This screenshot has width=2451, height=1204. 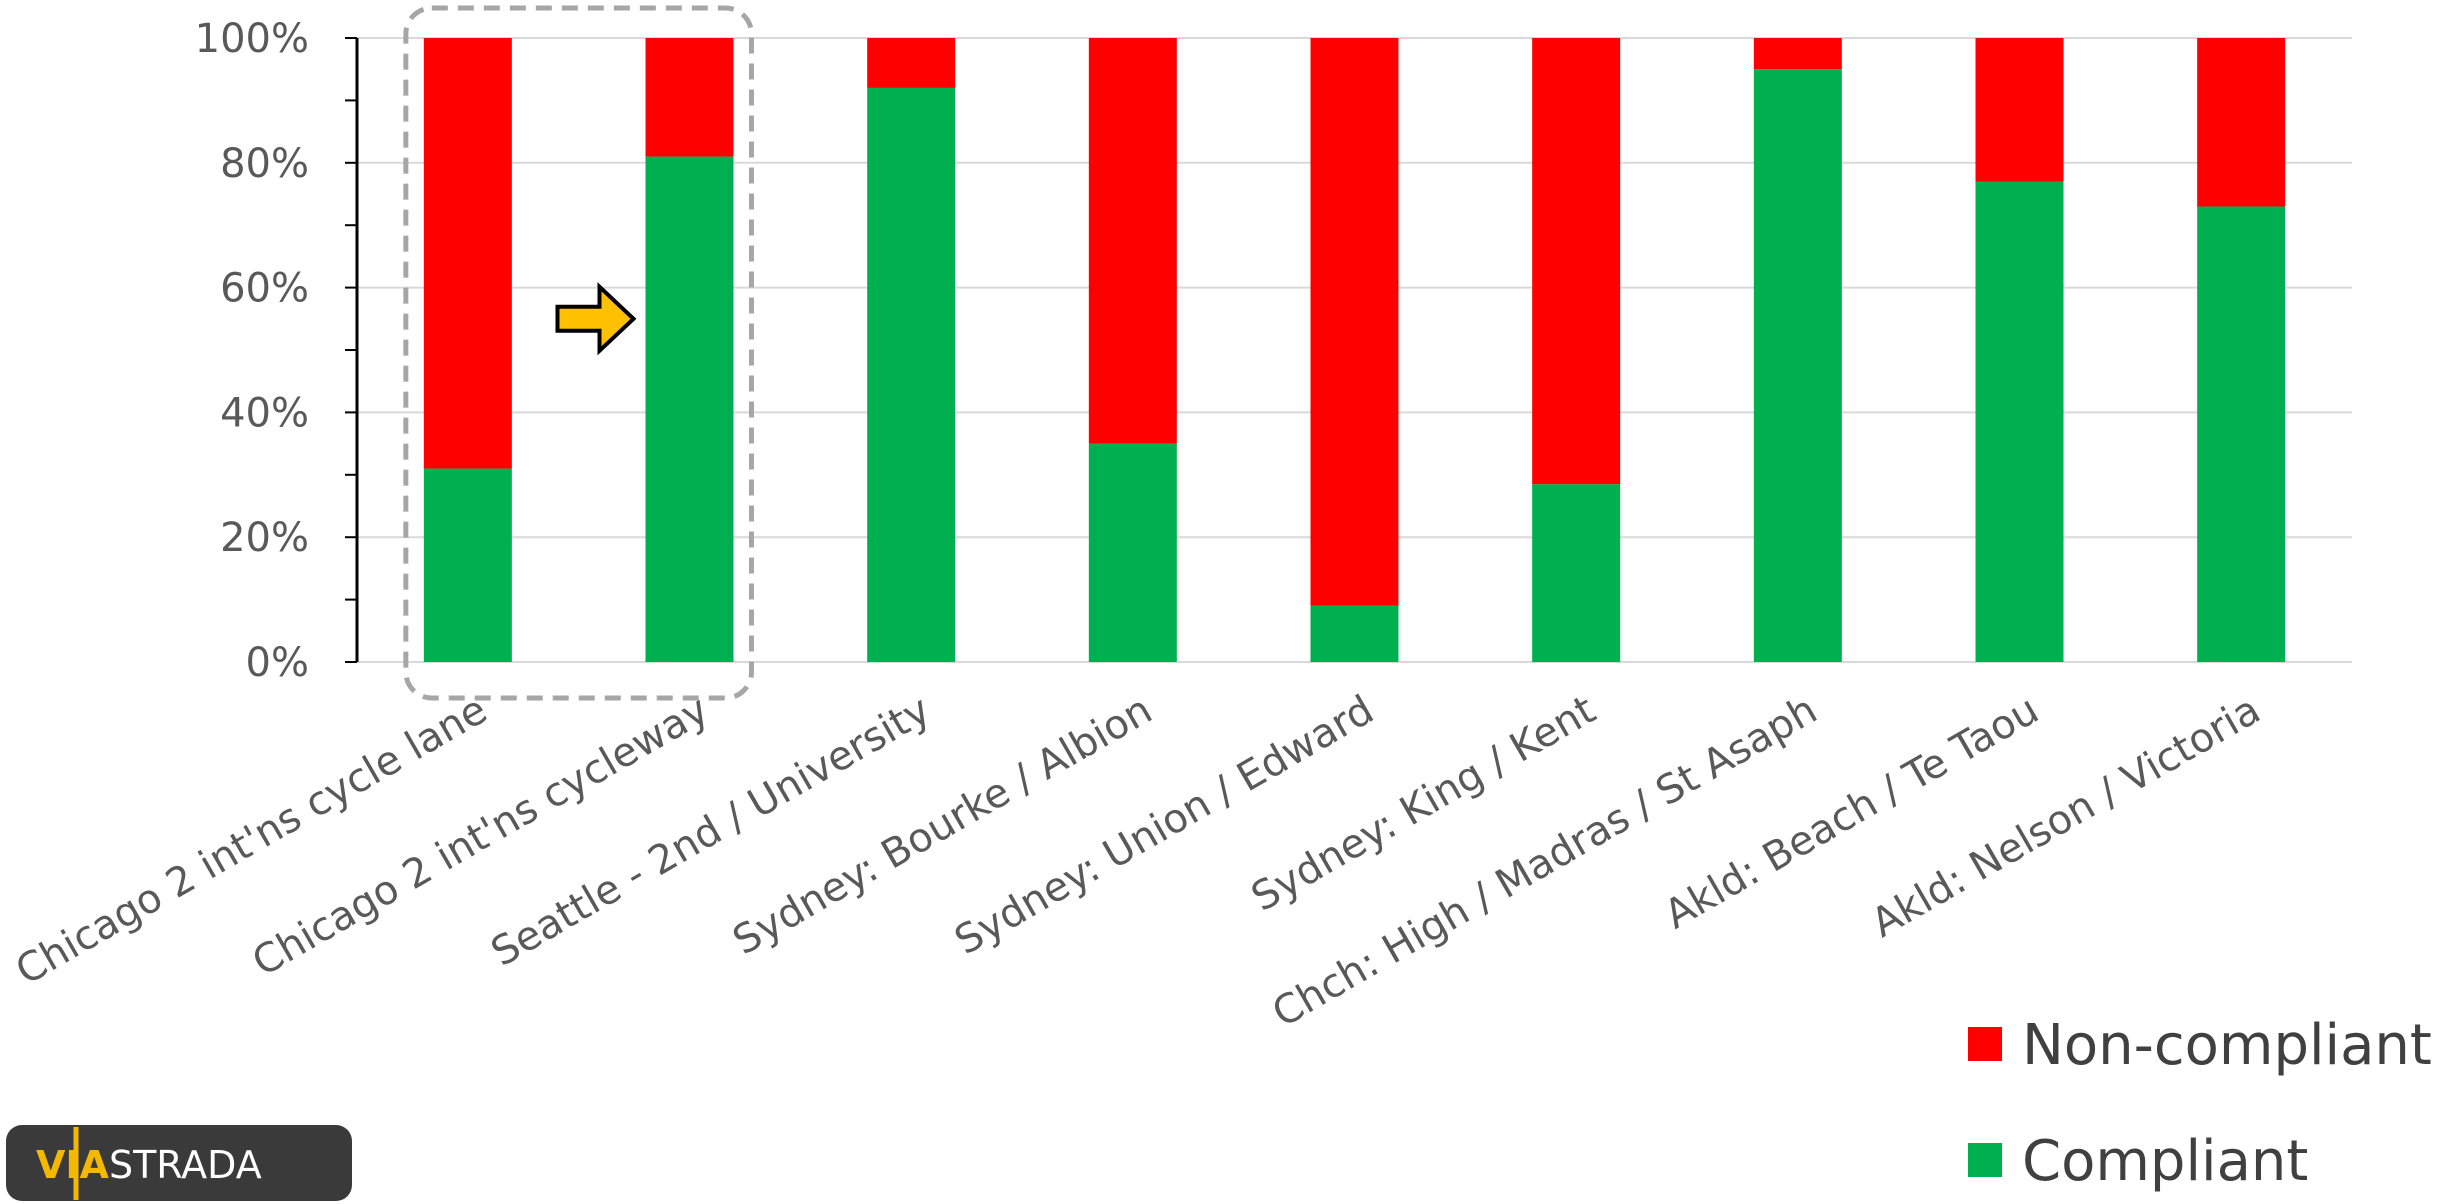 I want to click on y-tick-label: 0%, so click(x=277, y=663).